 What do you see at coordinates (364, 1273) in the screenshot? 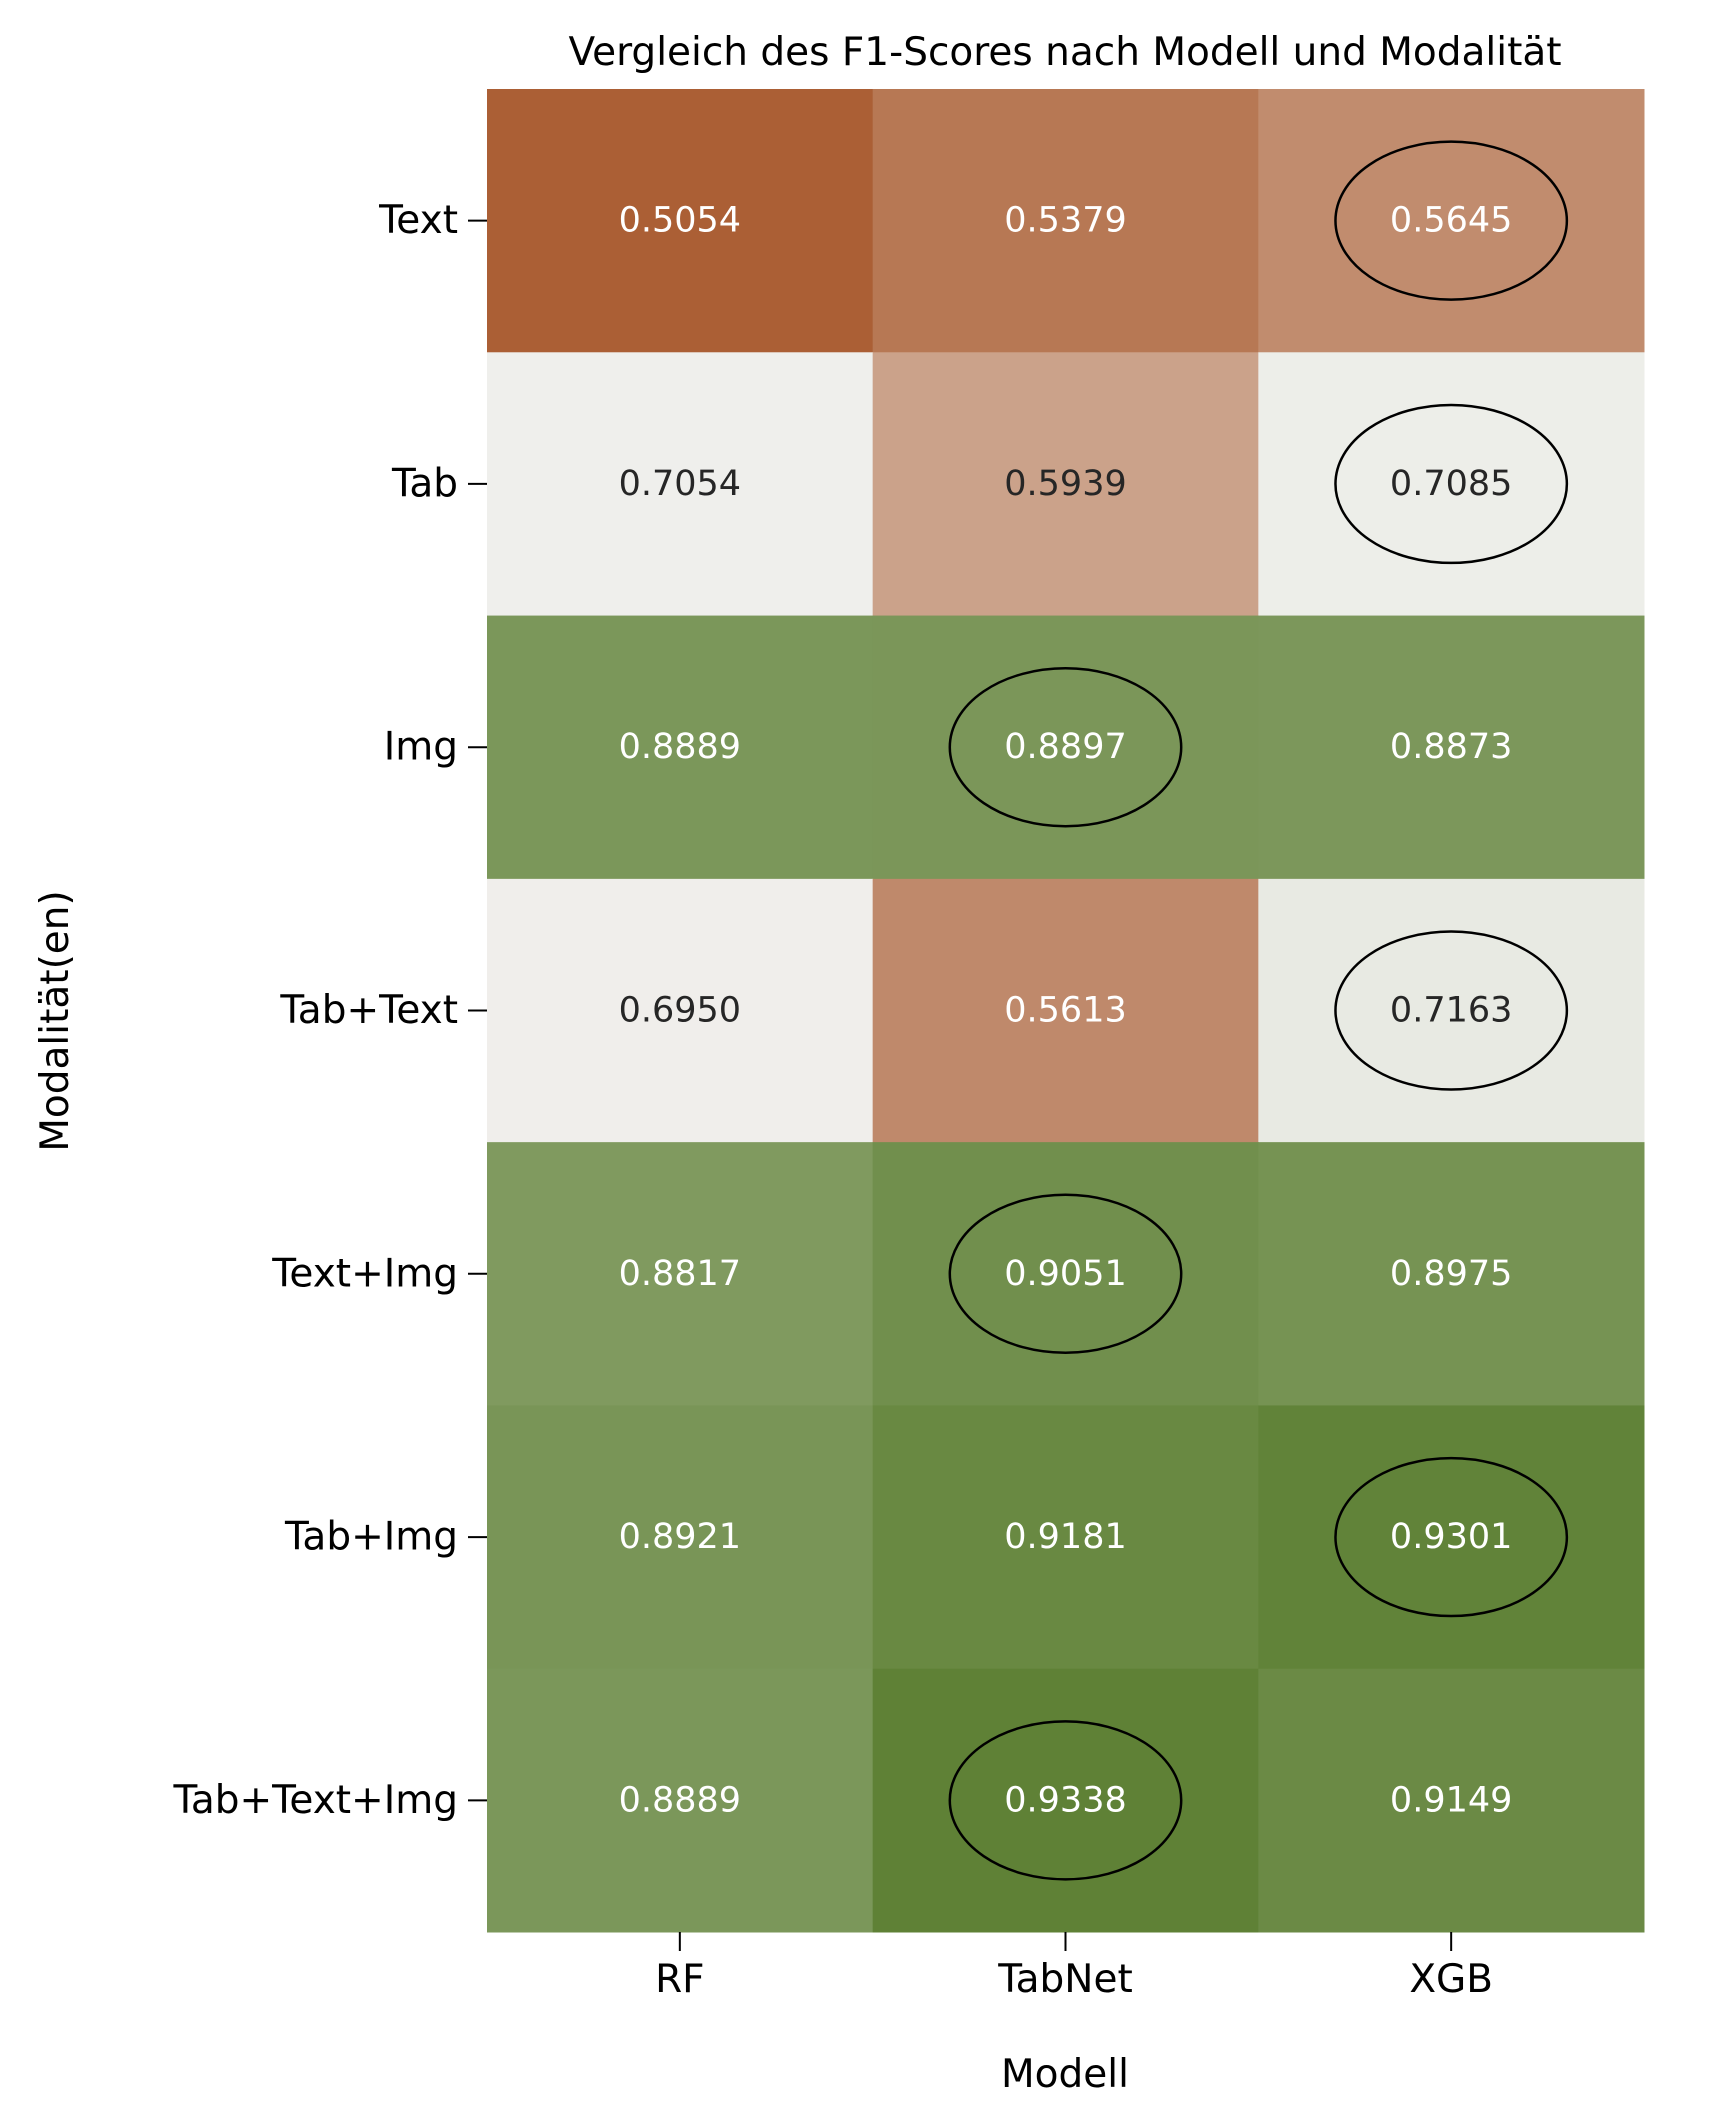
I see `y-tick-label: Text+Img` at bounding box center [364, 1273].